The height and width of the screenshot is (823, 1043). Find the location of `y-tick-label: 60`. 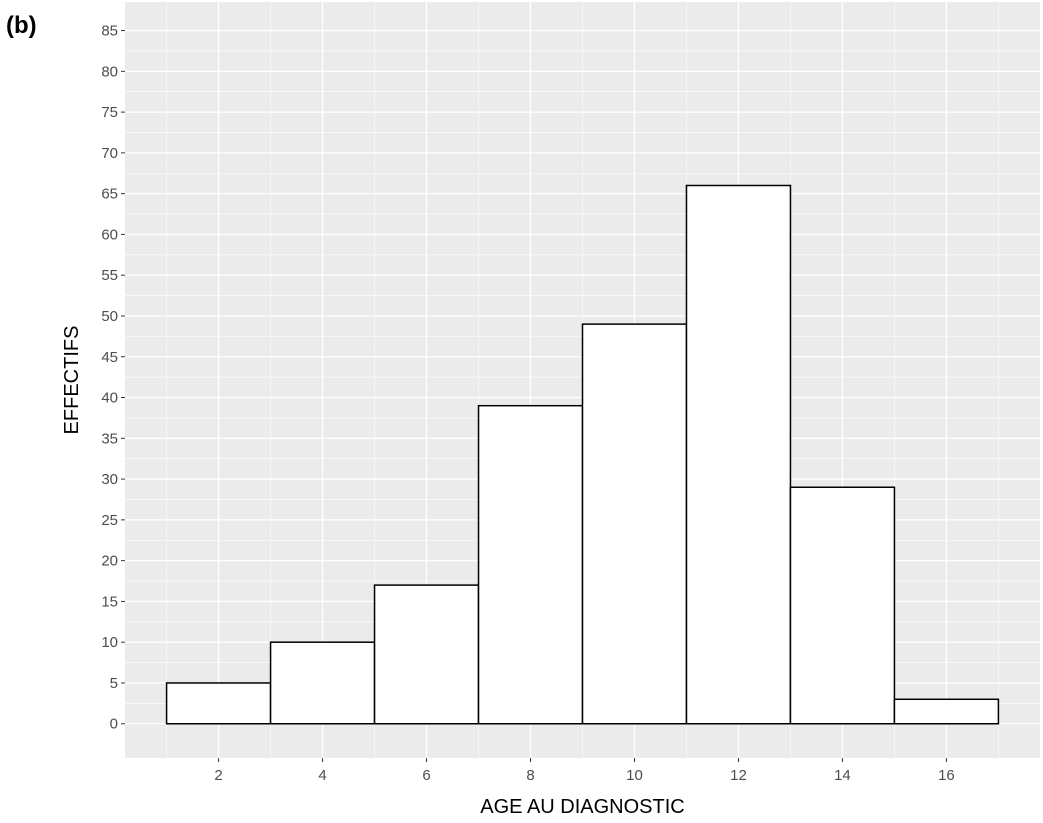

y-tick-label: 60 is located at coordinates (109, 234).